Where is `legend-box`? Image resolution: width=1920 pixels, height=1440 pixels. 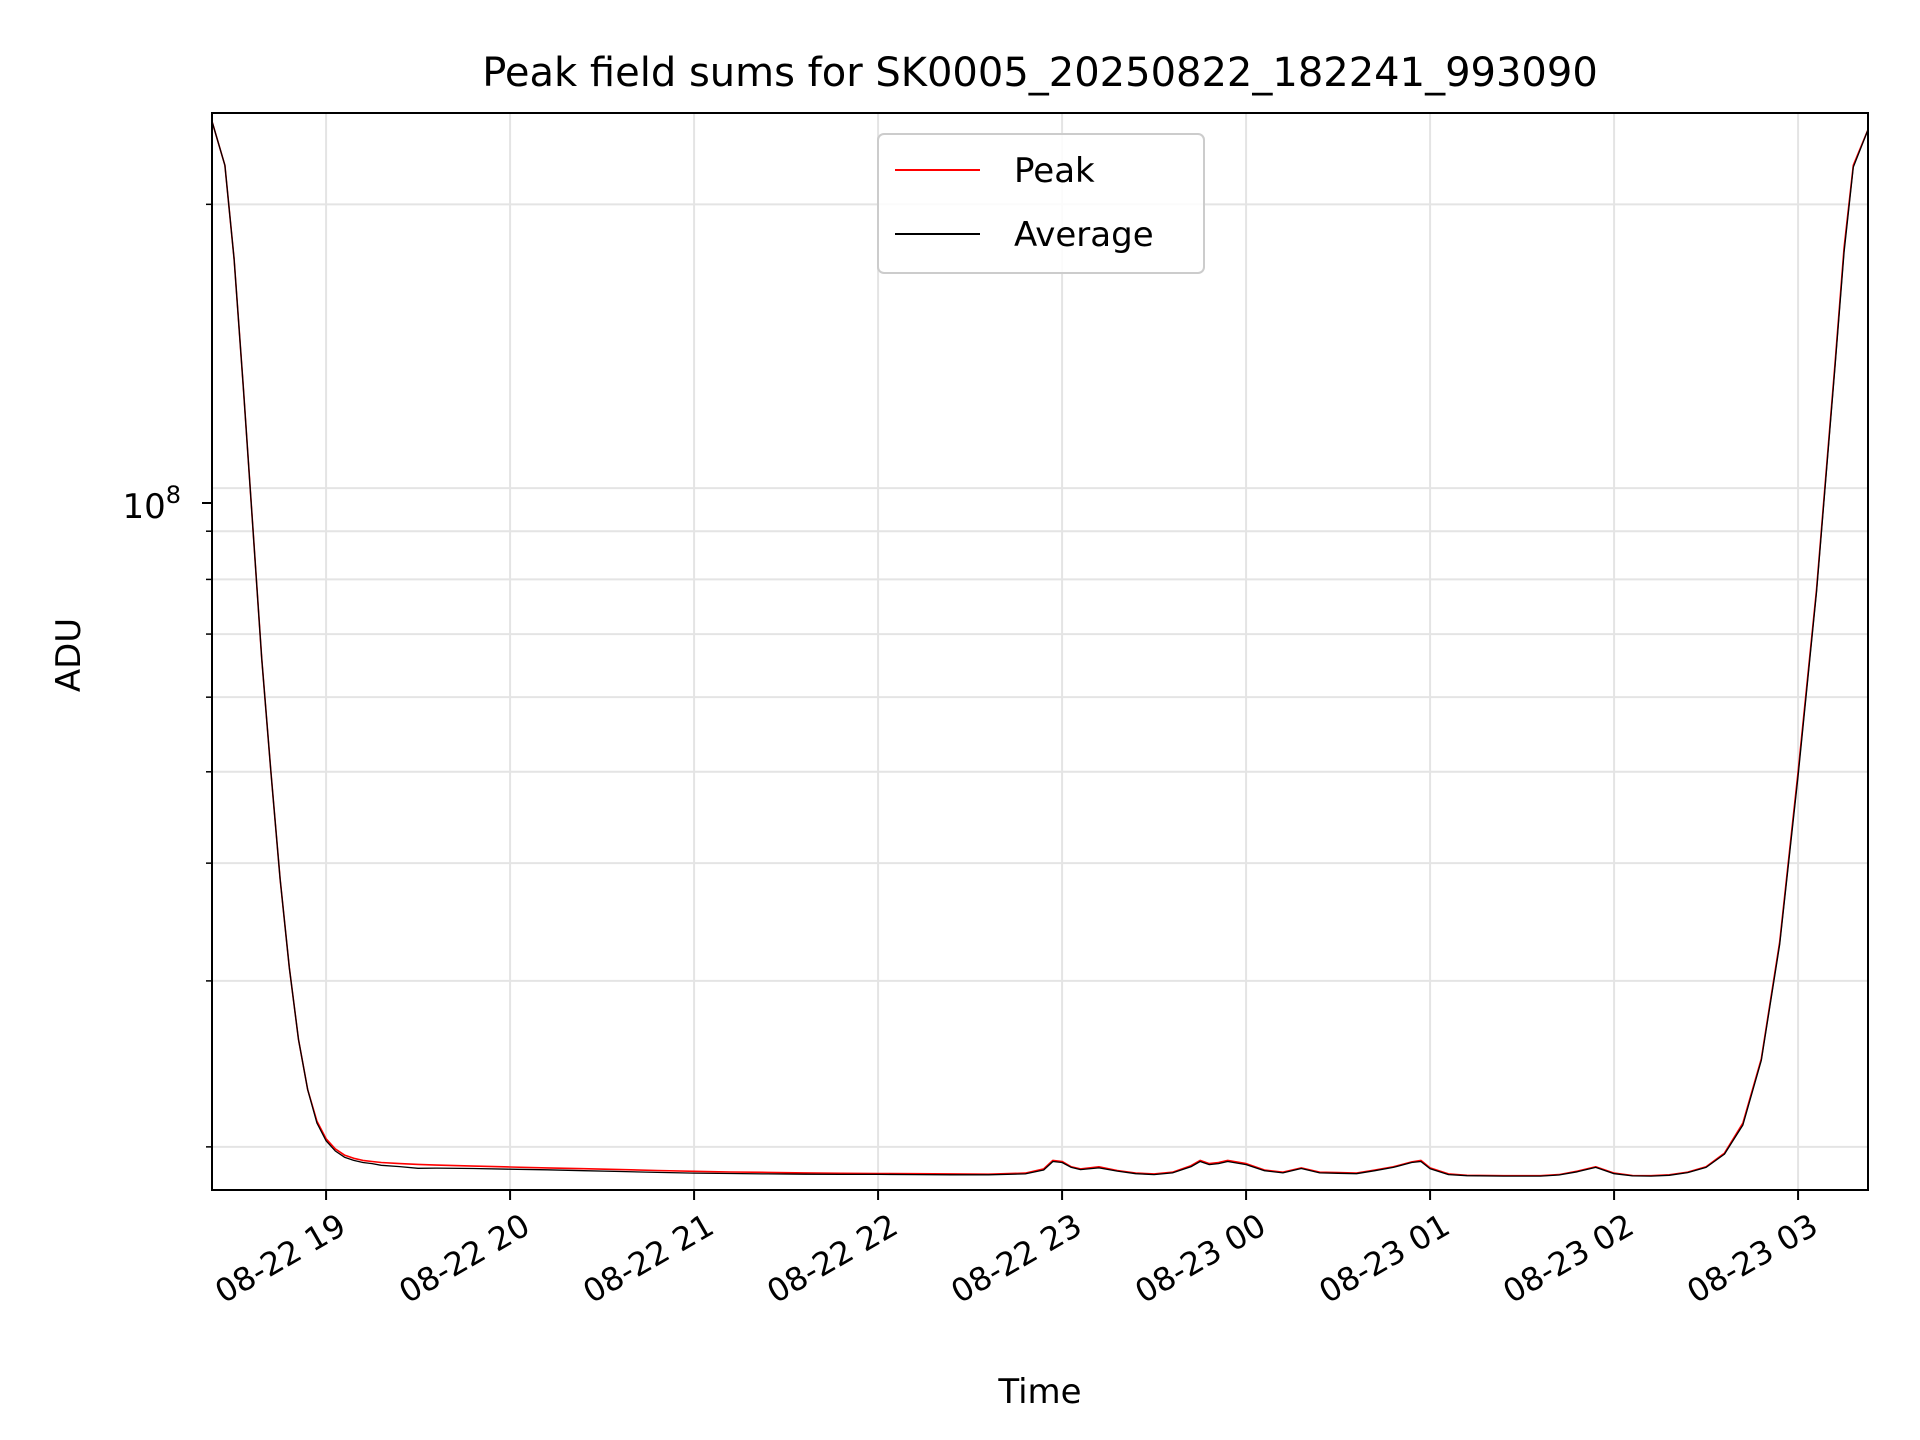 legend-box is located at coordinates (1041, 203).